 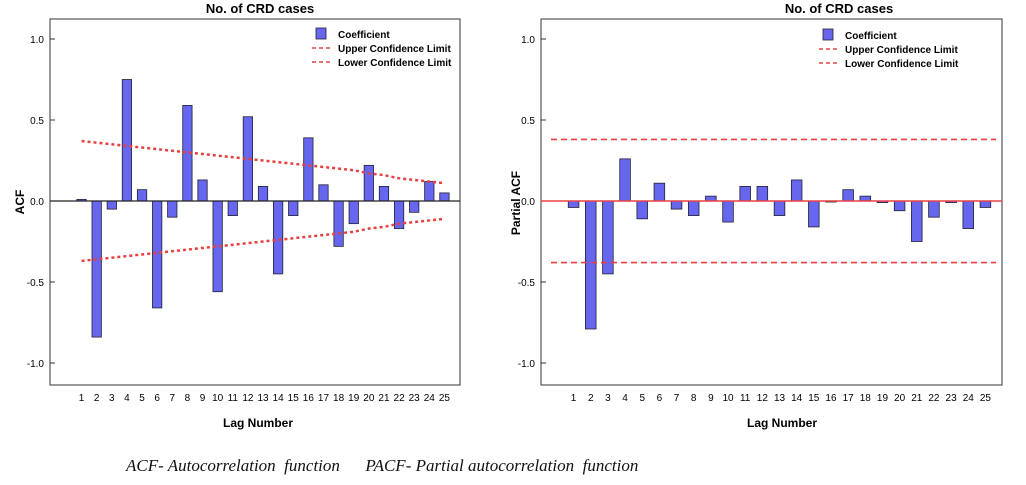 What do you see at coordinates (900, 398) in the screenshot?
I see `x-tick-label: 20` at bounding box center [900, 398].